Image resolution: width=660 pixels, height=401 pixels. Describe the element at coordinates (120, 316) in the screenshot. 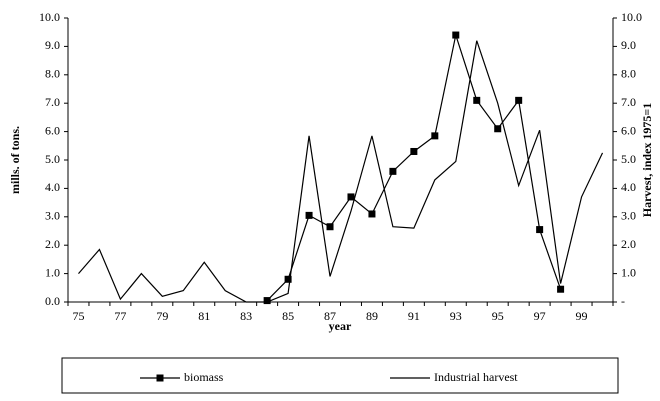

I see `x-tick-label: 77` at that location.